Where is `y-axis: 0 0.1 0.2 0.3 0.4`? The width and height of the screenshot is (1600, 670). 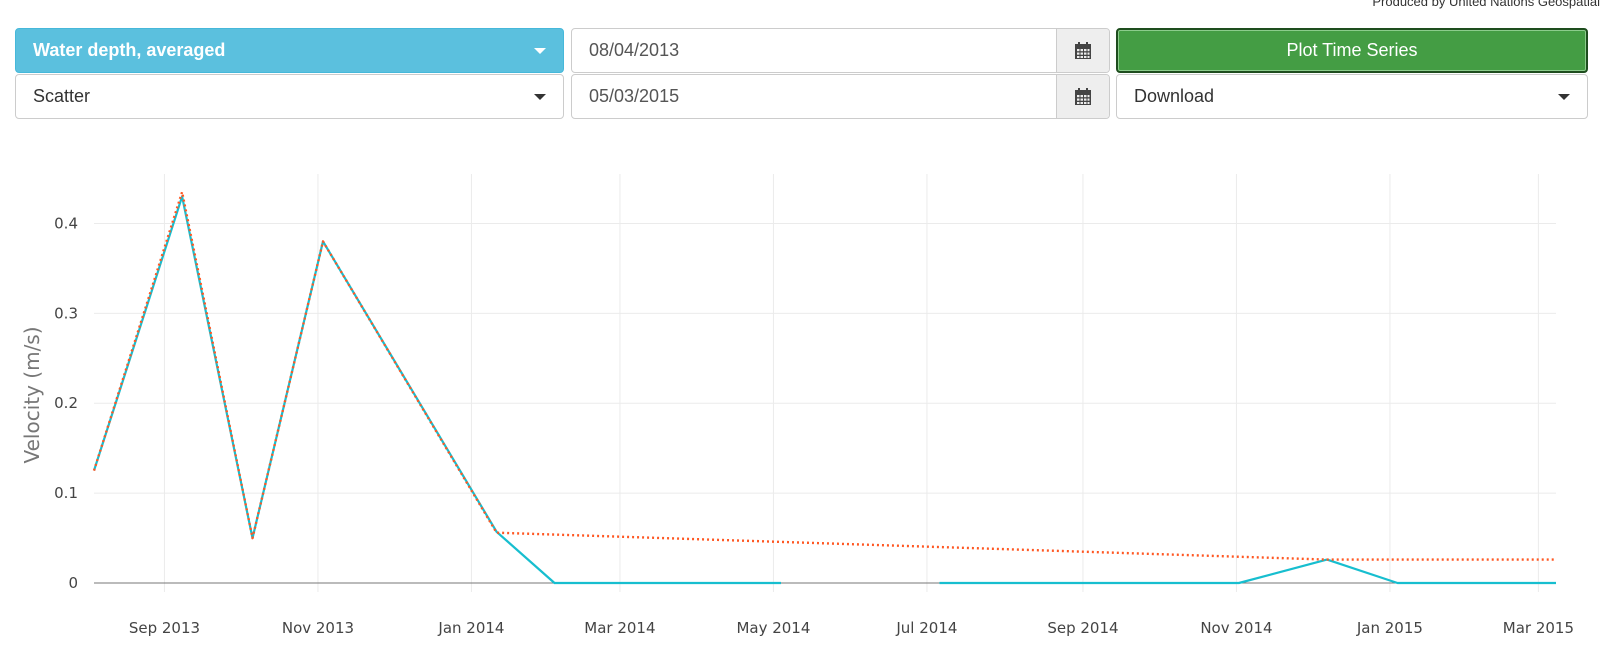
y-axis: 0 0.1 0.2 0.3 0.4 is located at coordinates (66, 403).